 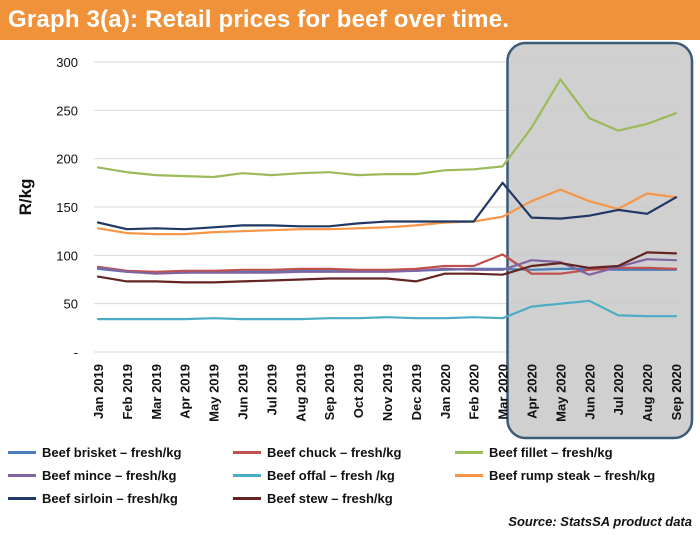 I want to click on legend-label: Beef offal – fresh /kg, so click(x=331, y=475).